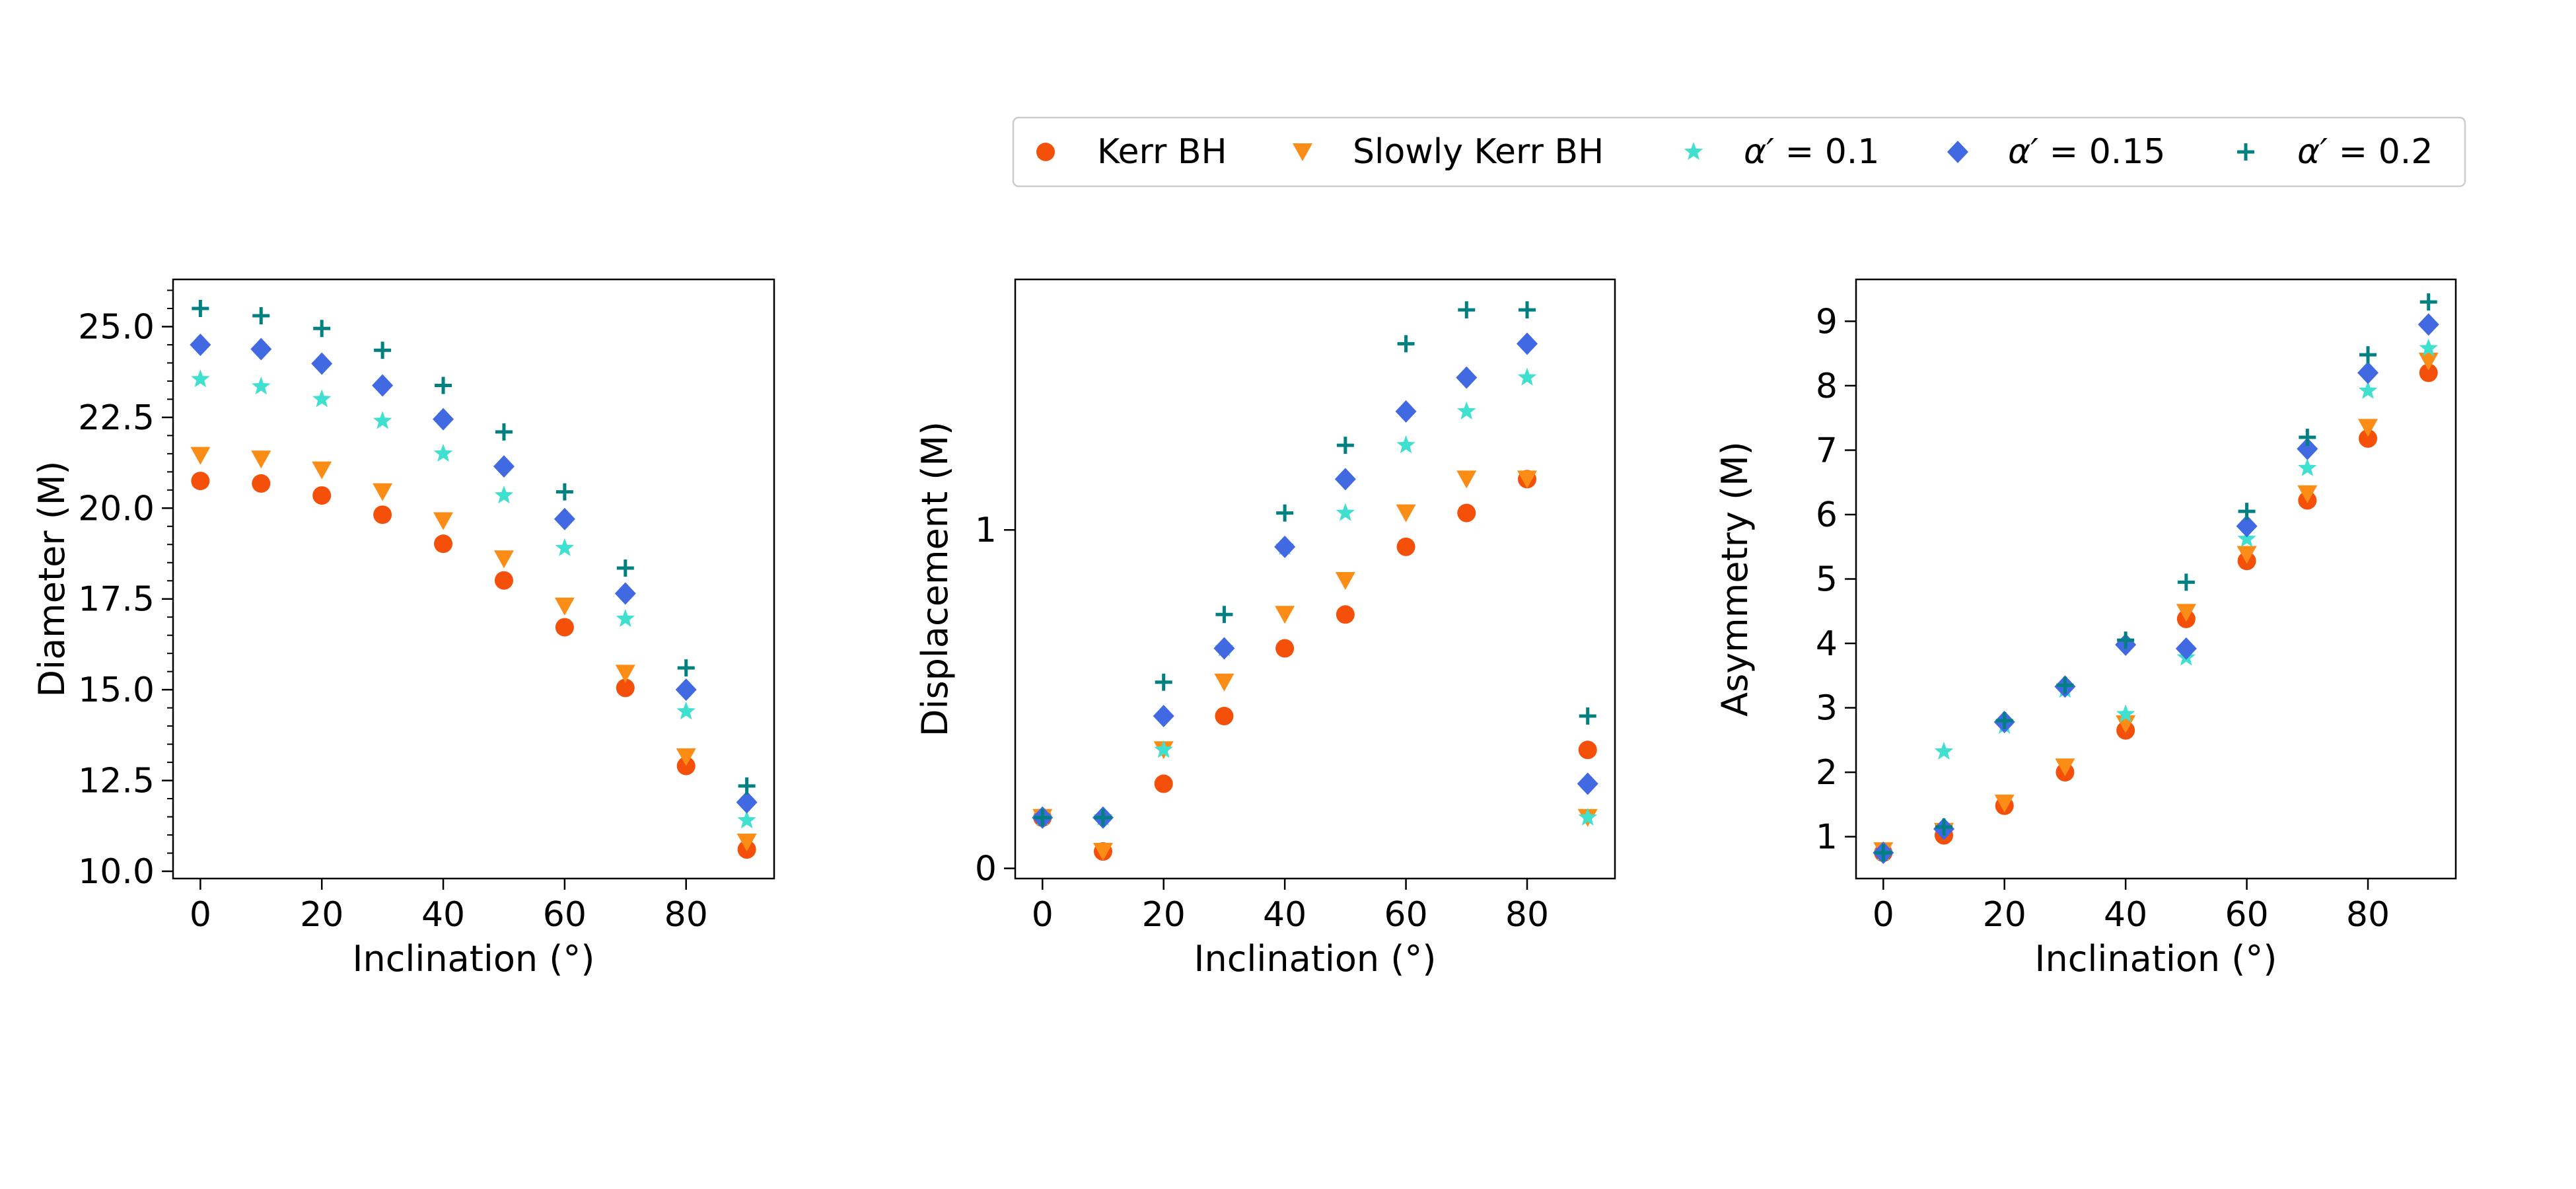 The height and width of the screenshot is (1189, 2576). I want to click on legend-value-a02: = 0.2, so click(2381, 152).